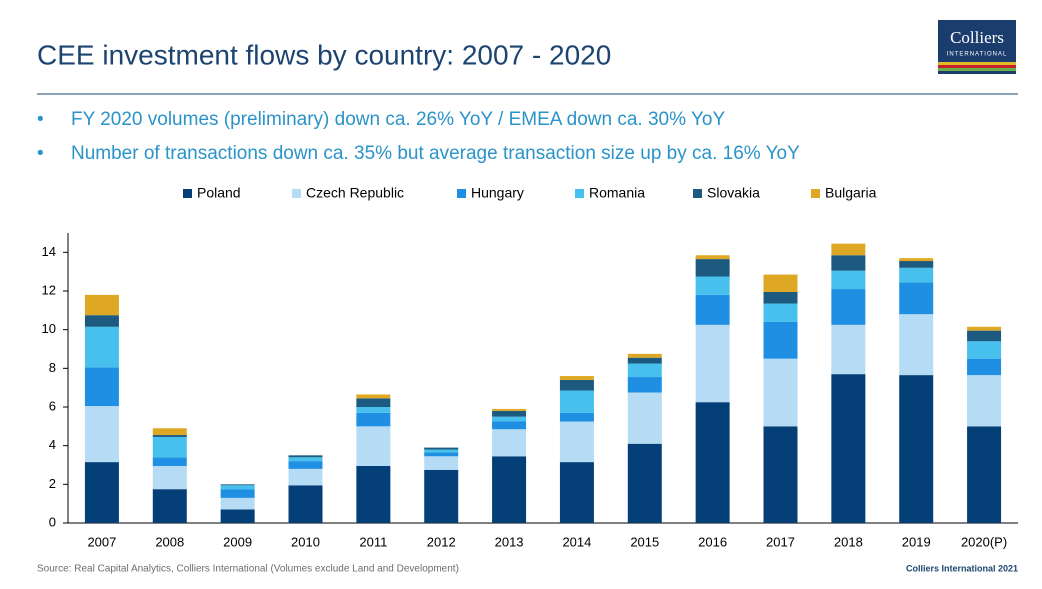 Image resolution: width=1042 pixels, height=589 pixels. Describe the element at coordinates (851, 193) in the screenshot. I see `legend-label: Bulgaria` at that location.